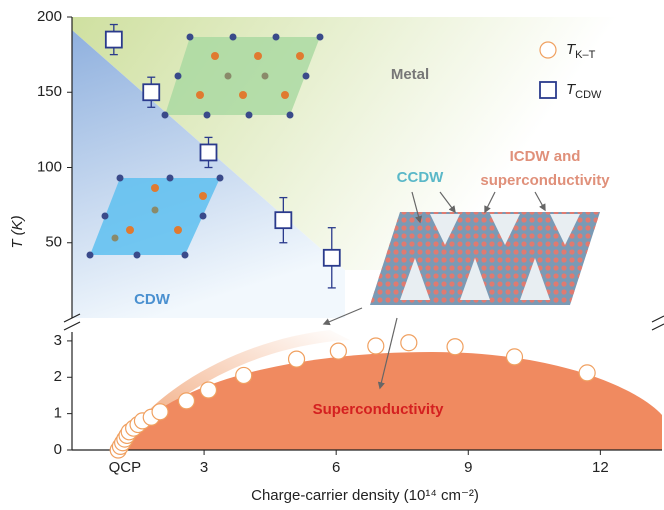 This screenshot has width=664, height=510. Describe the element at coordinates (410, 74) in the screenshot. I see `annotation: Metal` at that location.